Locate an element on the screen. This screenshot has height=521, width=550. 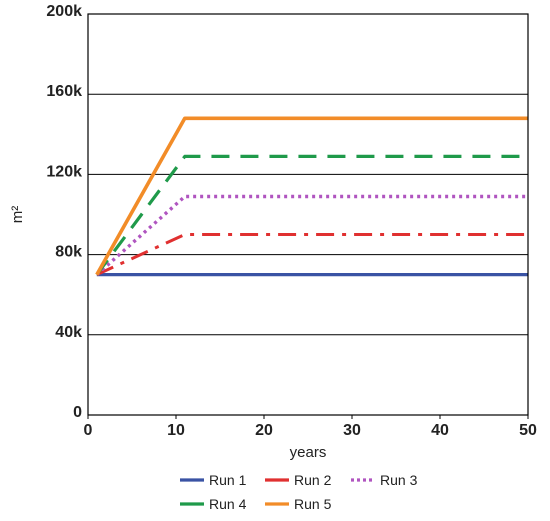
y-tick-label: 120k is located at coordinates (64, 171).